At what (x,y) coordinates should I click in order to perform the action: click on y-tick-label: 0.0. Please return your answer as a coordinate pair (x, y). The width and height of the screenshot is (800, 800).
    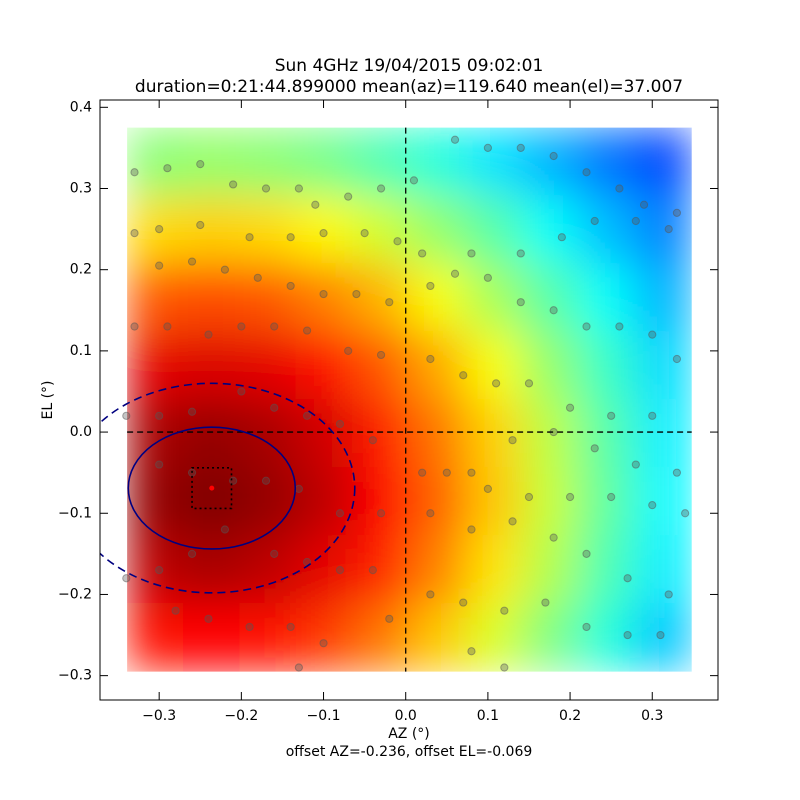
    Looking at the image, I should click on (81, 432).